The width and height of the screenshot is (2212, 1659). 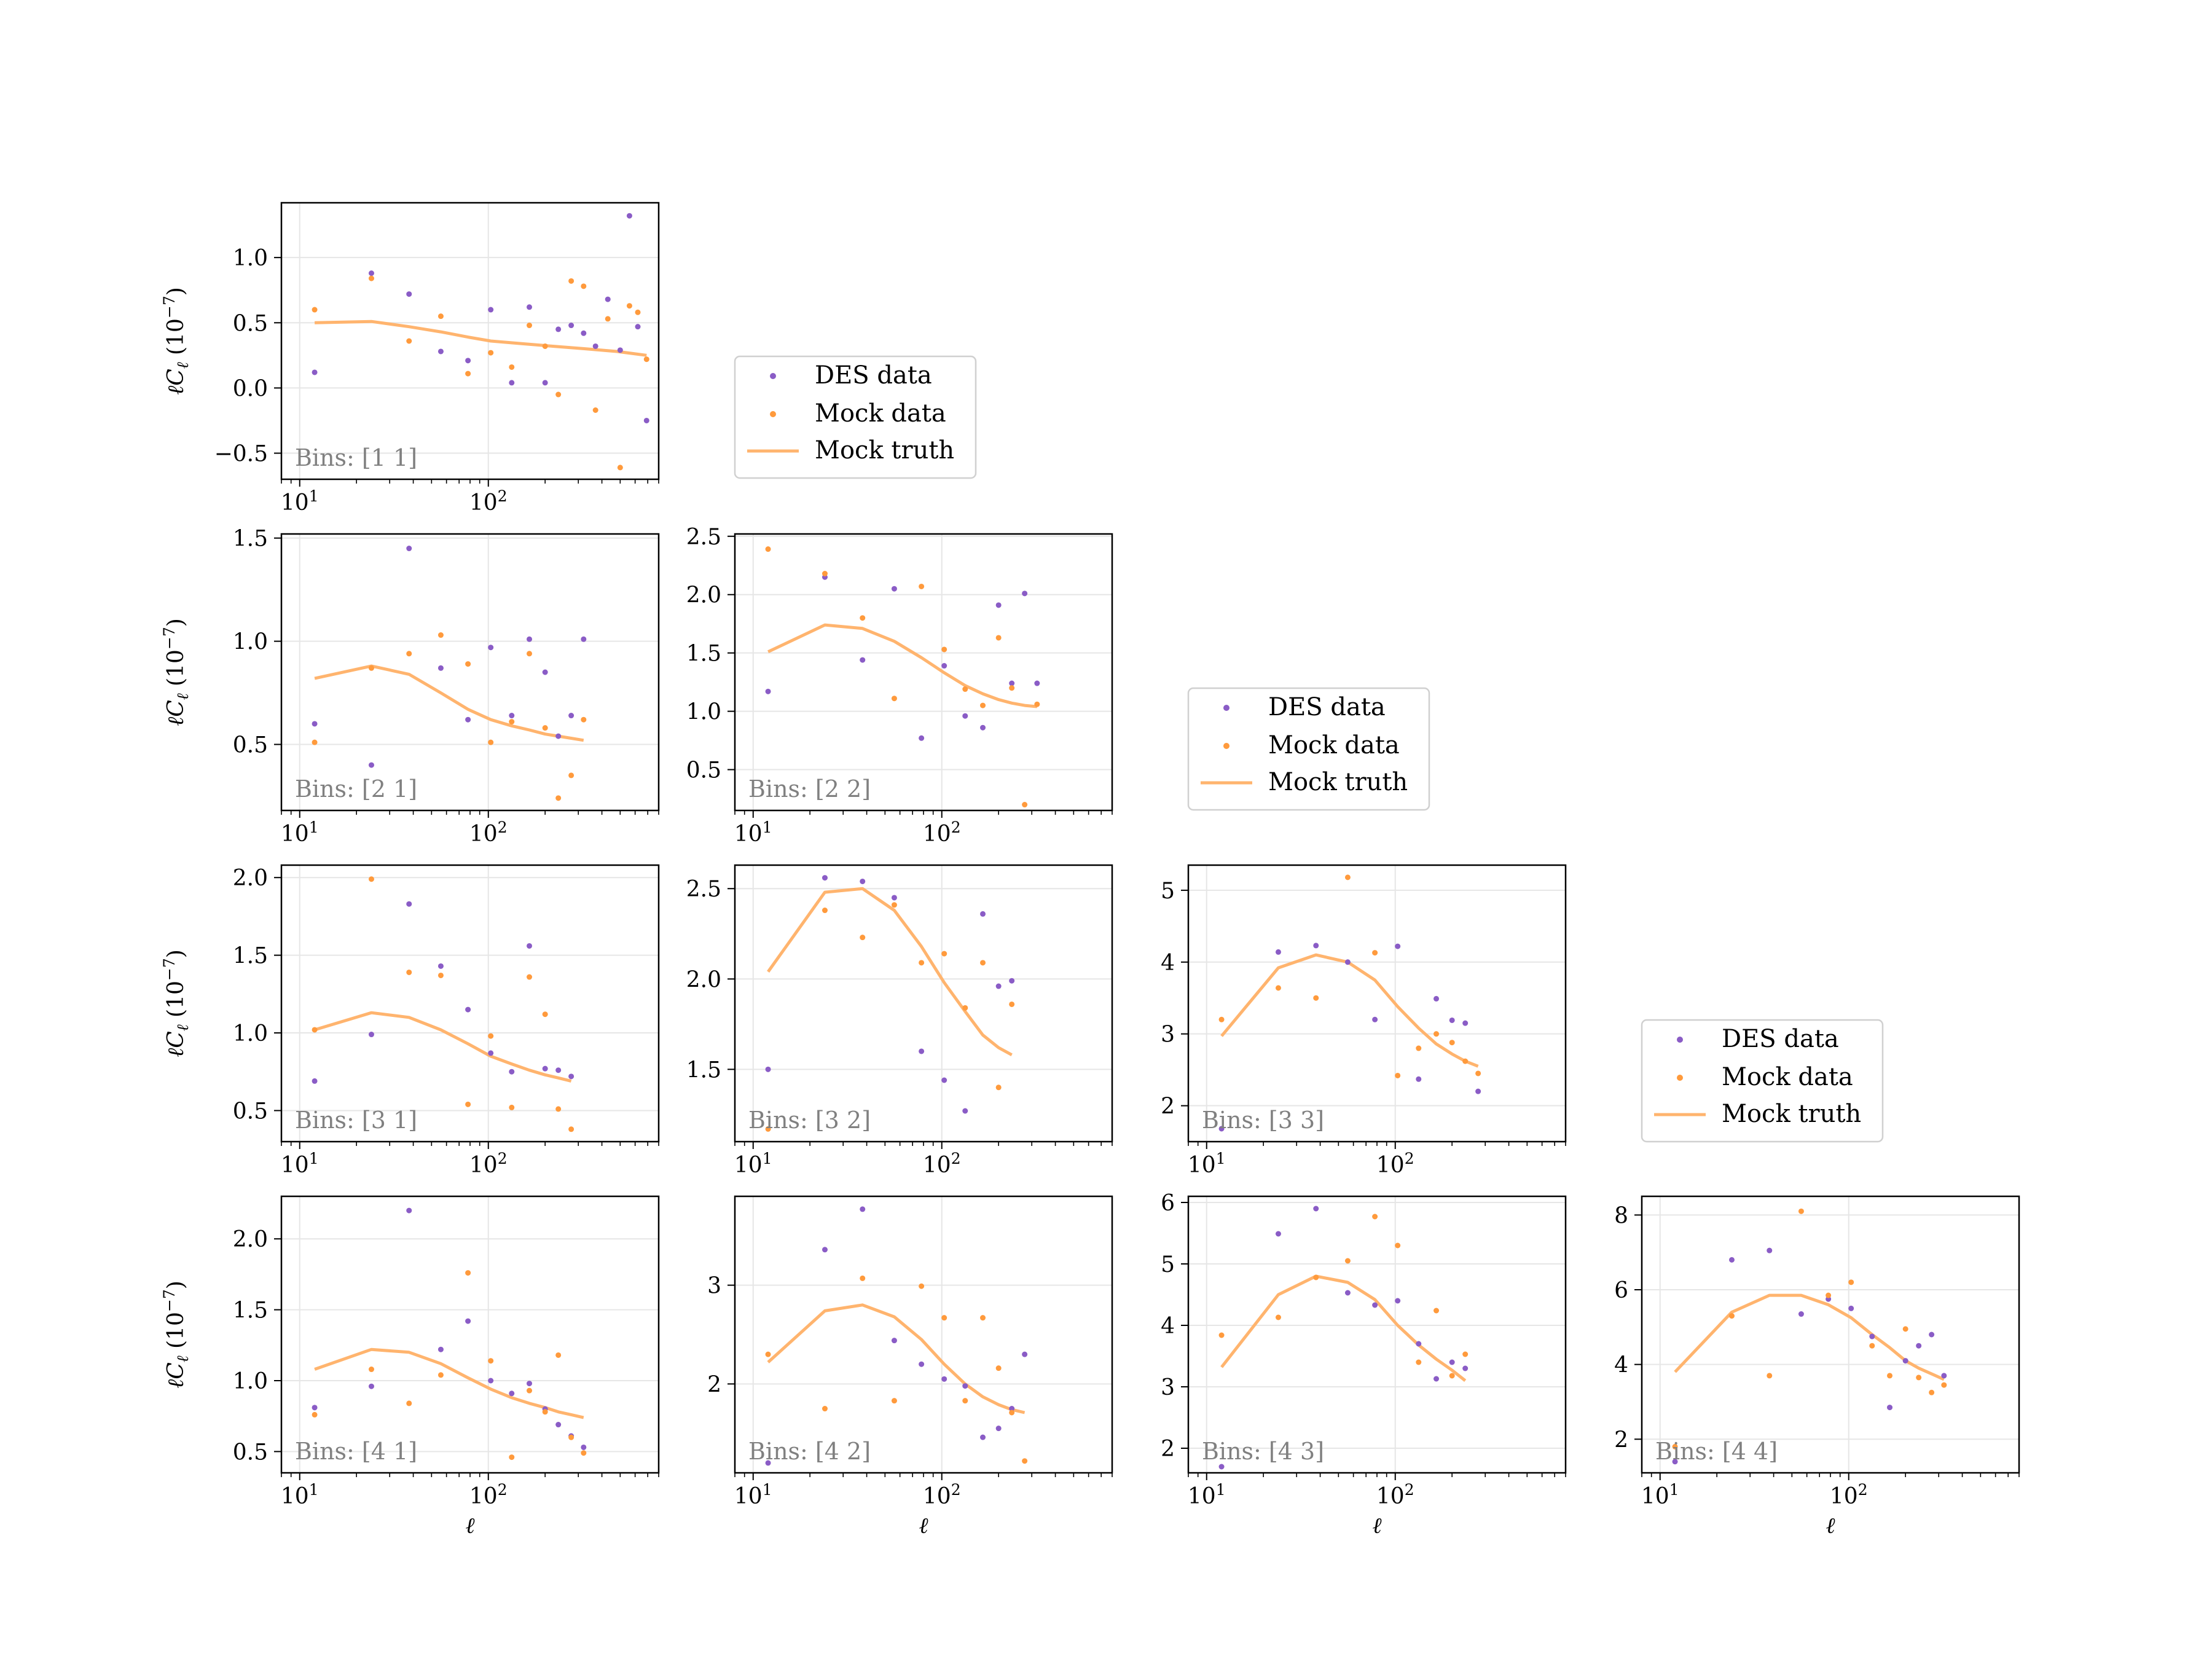 I want to click on y-tick-label: 3, so click(x=1168, y=1035).